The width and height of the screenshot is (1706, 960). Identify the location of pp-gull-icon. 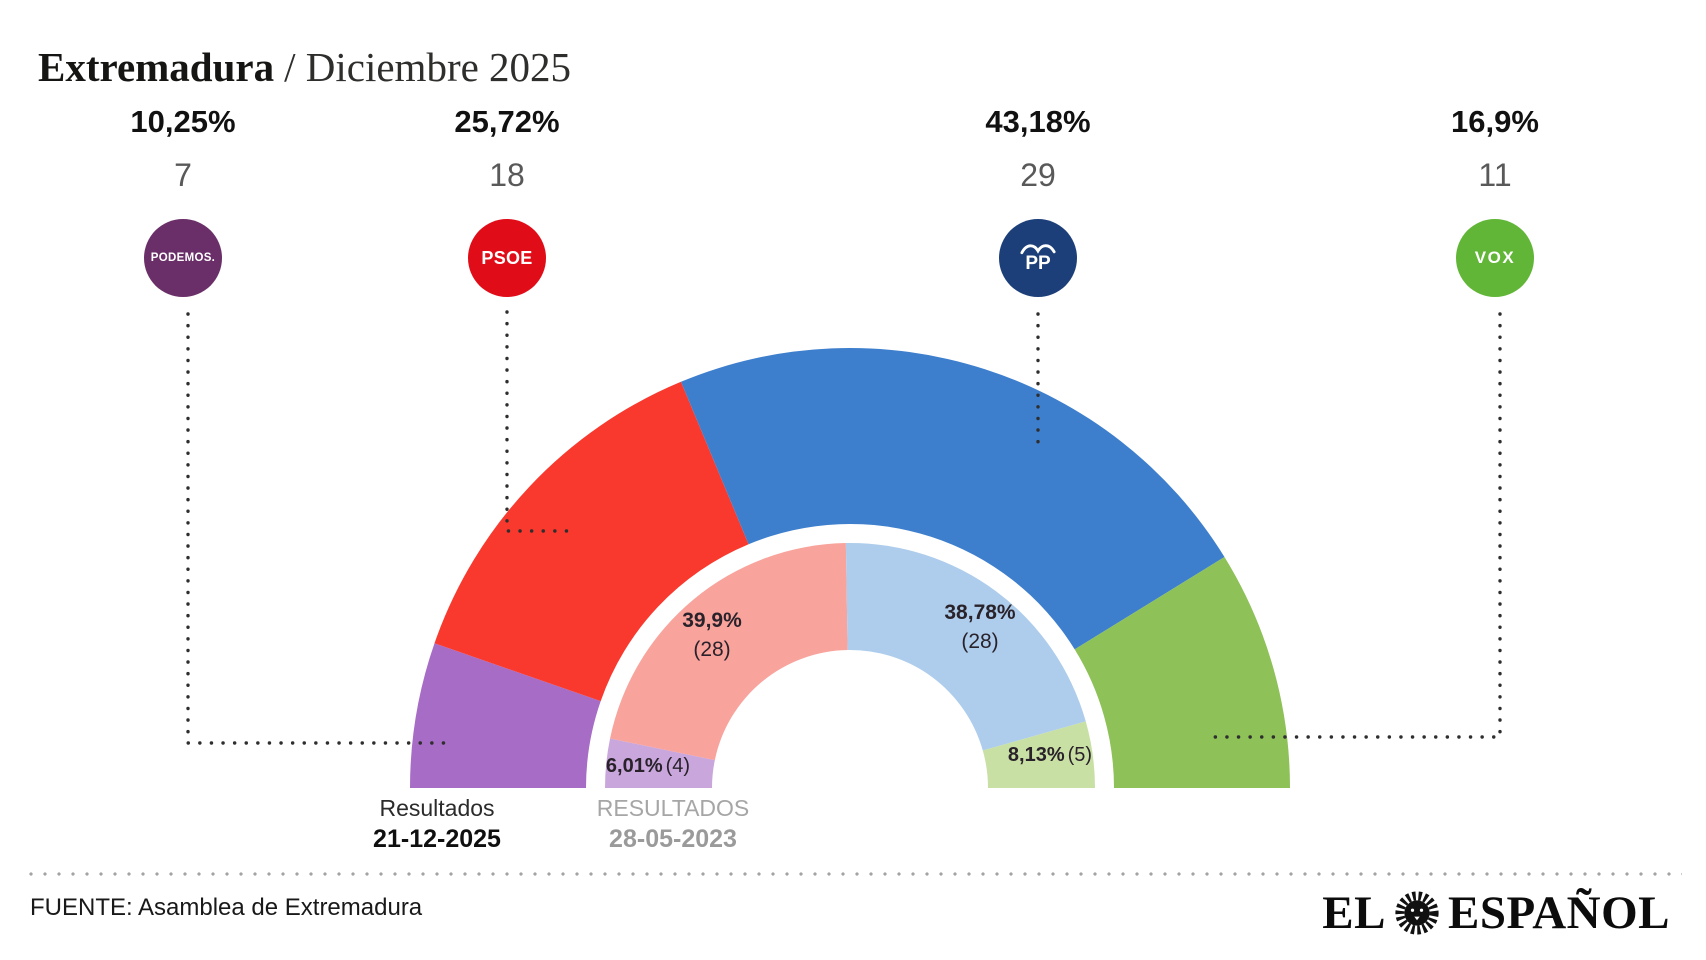
(1038, 248).